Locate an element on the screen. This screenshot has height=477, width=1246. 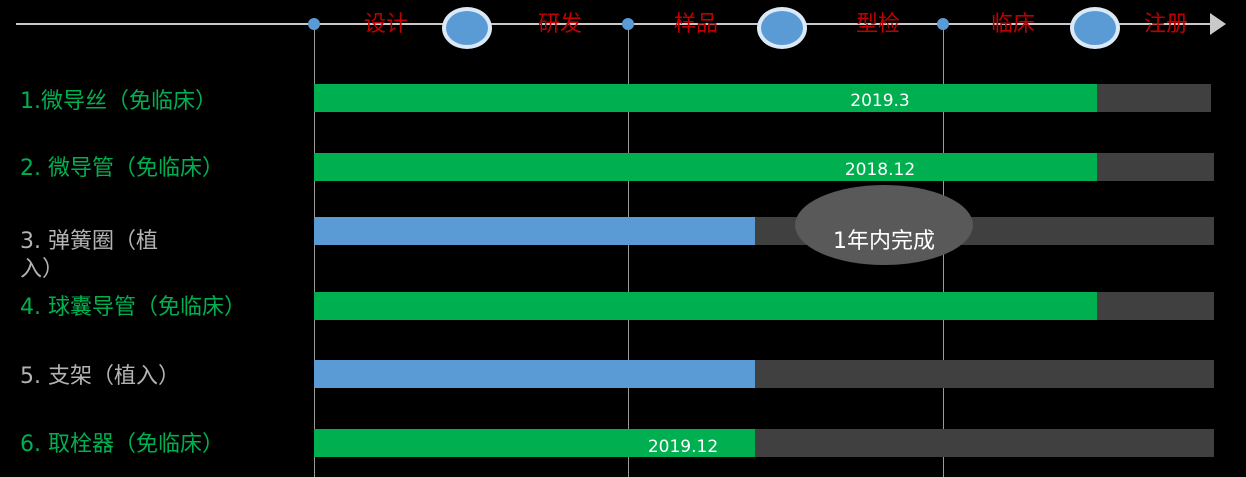
row-label: 4. 球囊导管（免临床） is located at coordinates (133, 307).